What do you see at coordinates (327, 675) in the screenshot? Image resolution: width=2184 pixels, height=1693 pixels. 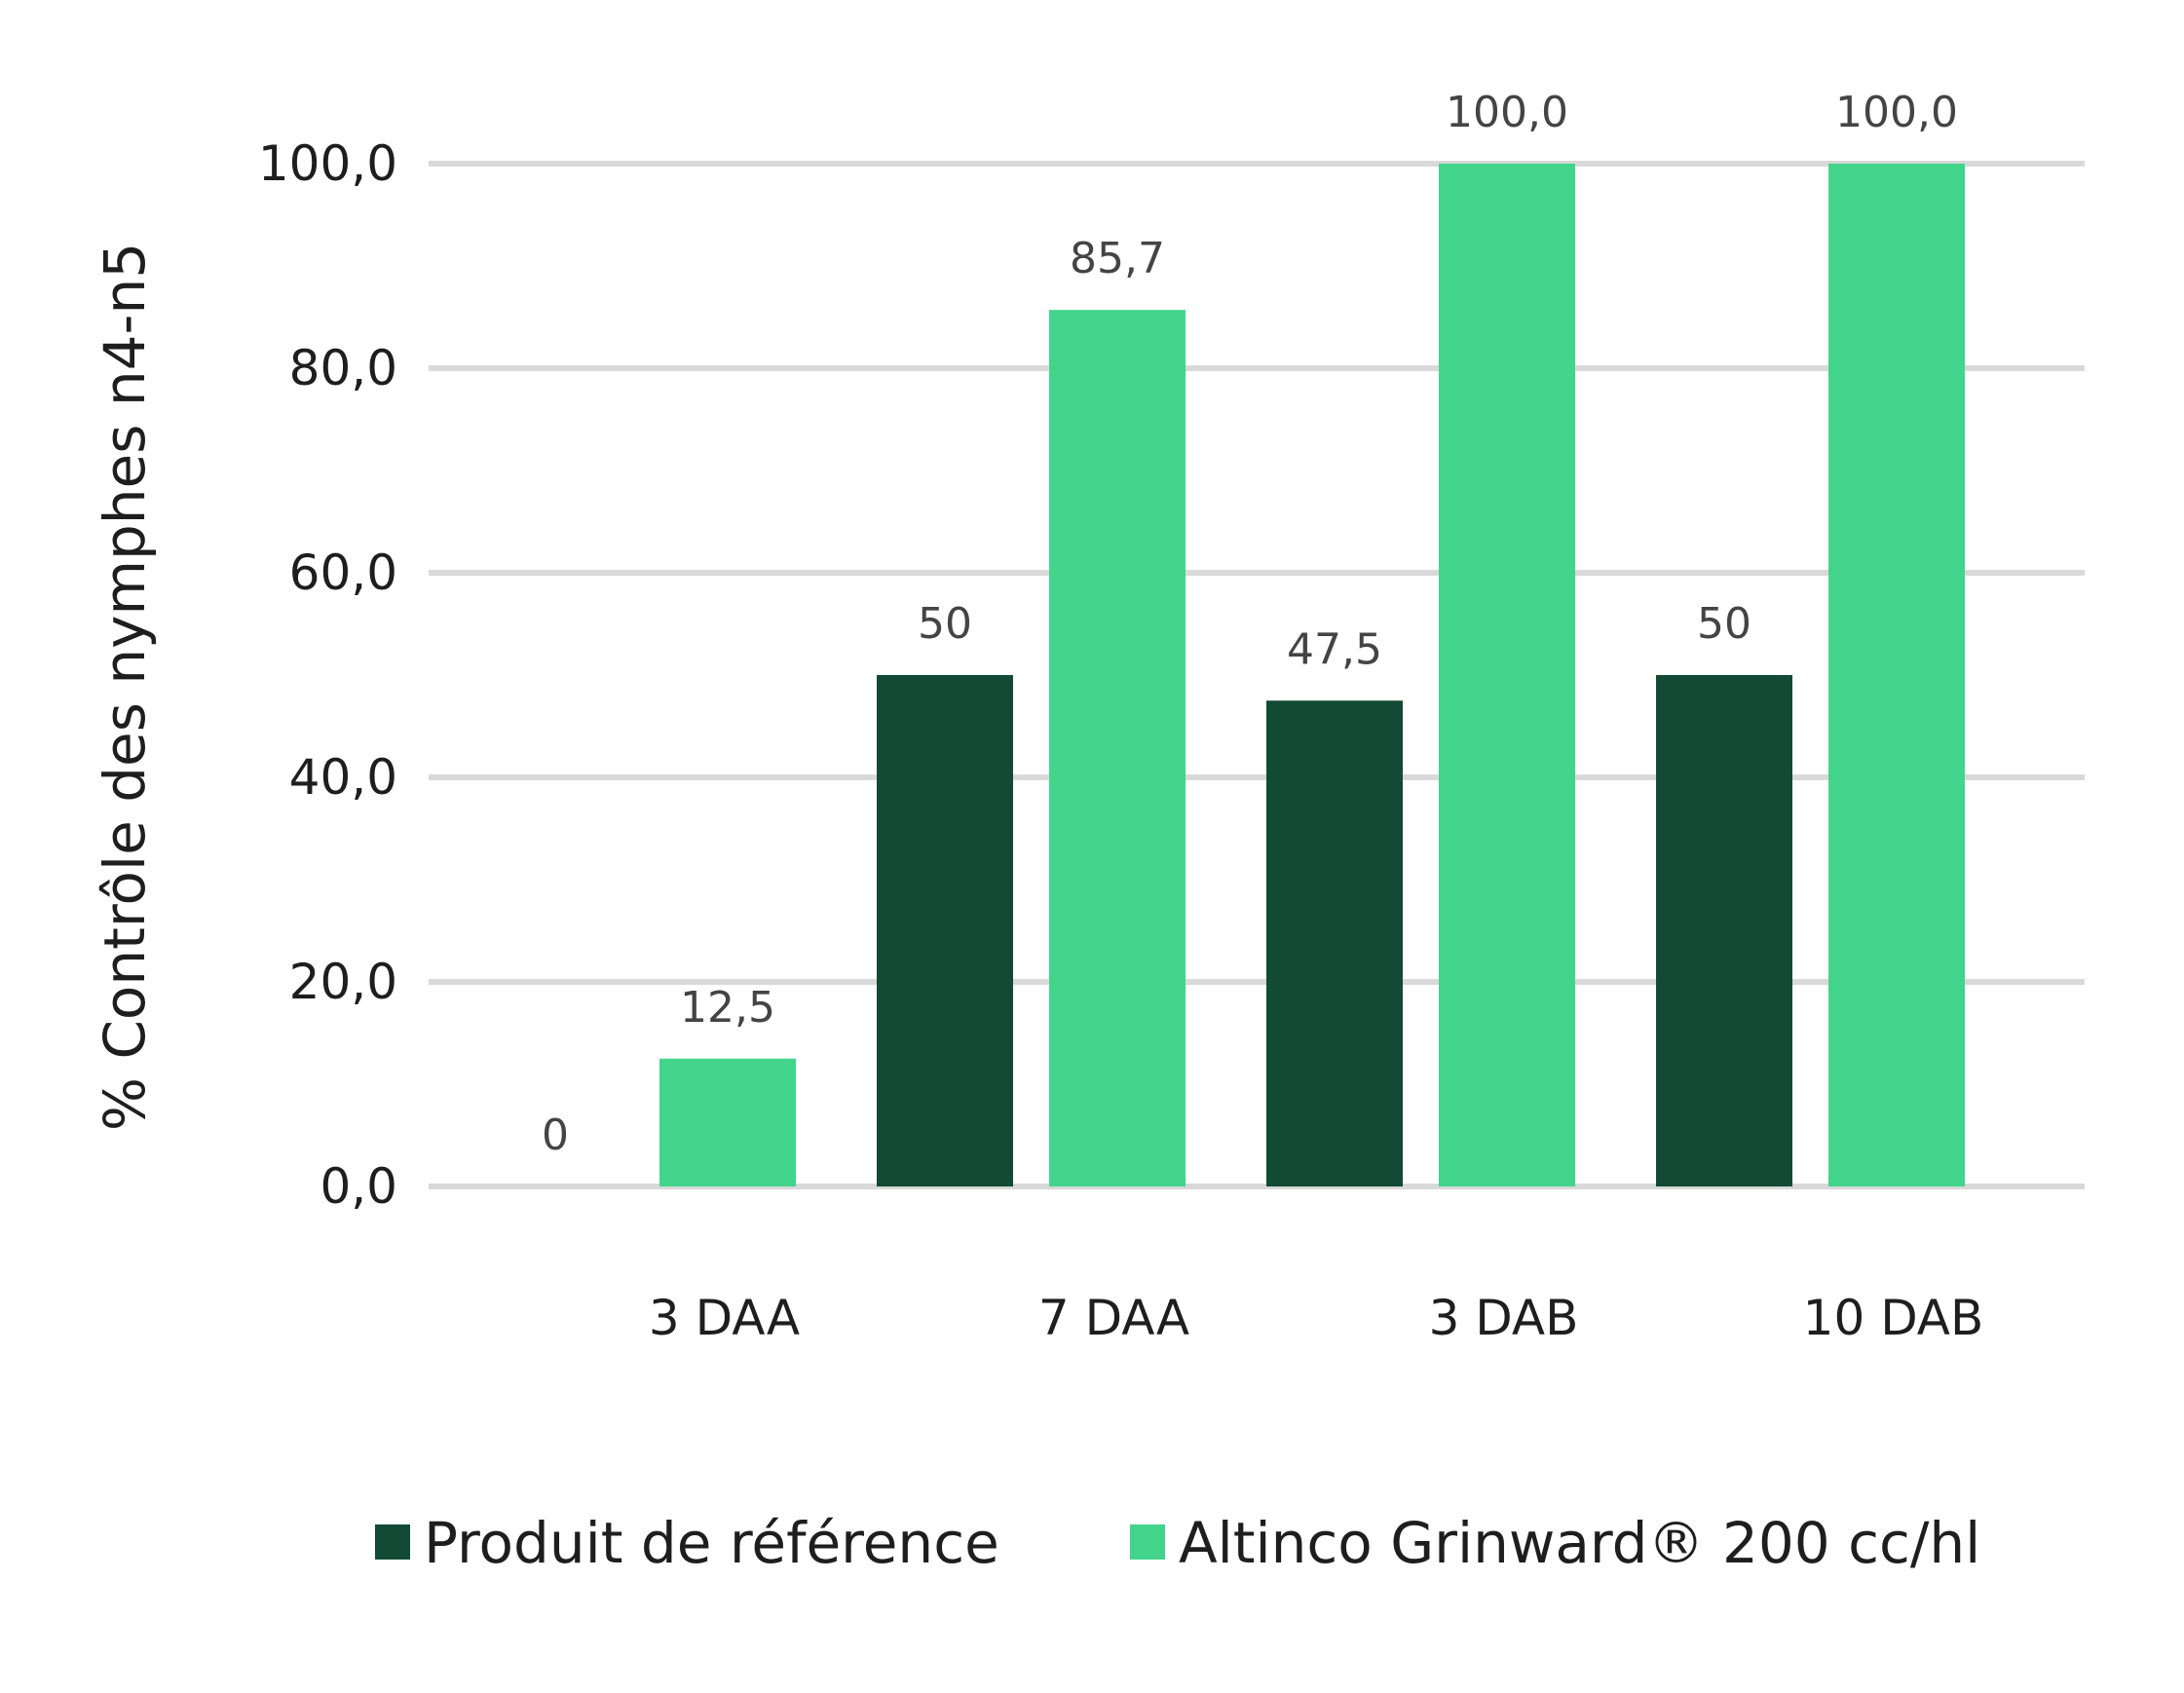 I see `y-axis-ticks: 0,0 20,0 40,0 60,0 80,0 100,0` at bounding box center [327, 675].